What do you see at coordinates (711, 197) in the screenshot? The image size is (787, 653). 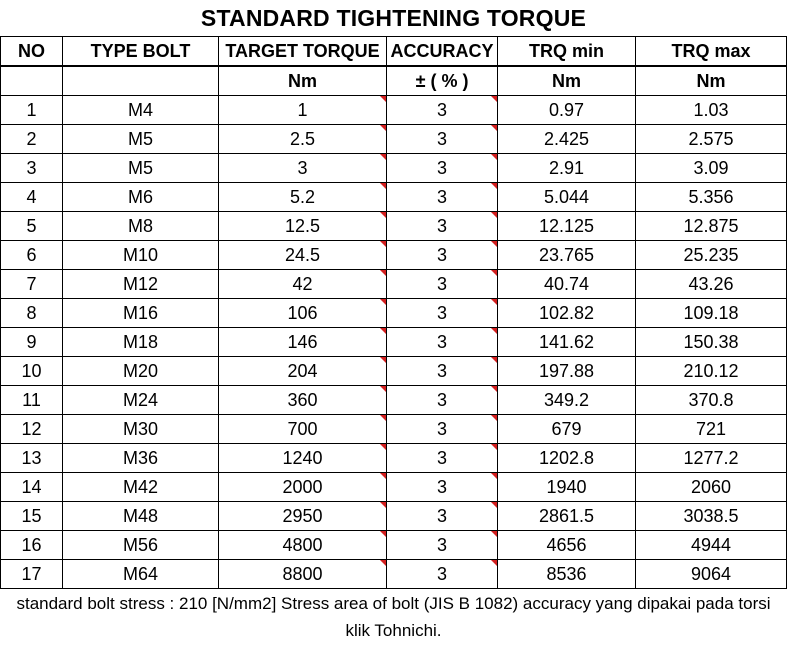 I see `cell-trq-max: 5.356` at bounding box center [711, 197].